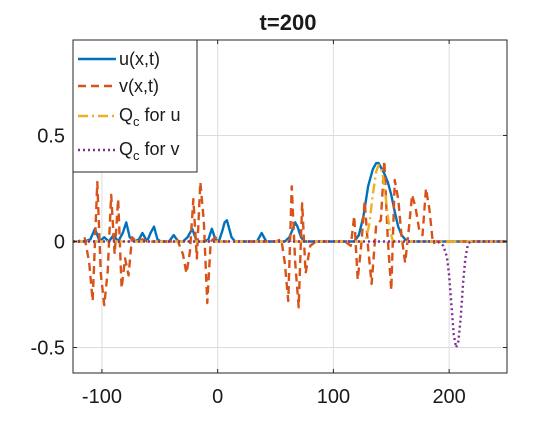  Describe the element at coordinates (333, 397) in the screenshot. I see `x-tick-label: 100` at that location.